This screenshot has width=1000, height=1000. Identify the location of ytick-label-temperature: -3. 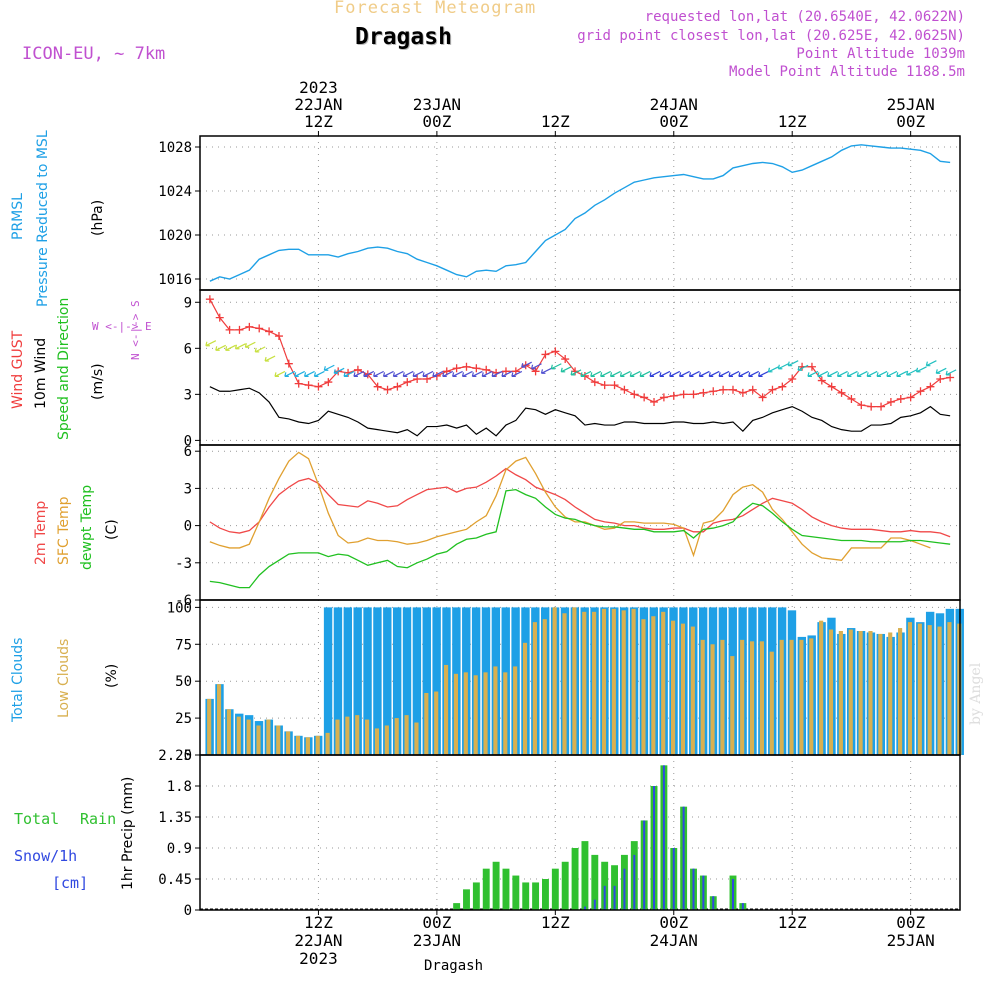
(183, 564).